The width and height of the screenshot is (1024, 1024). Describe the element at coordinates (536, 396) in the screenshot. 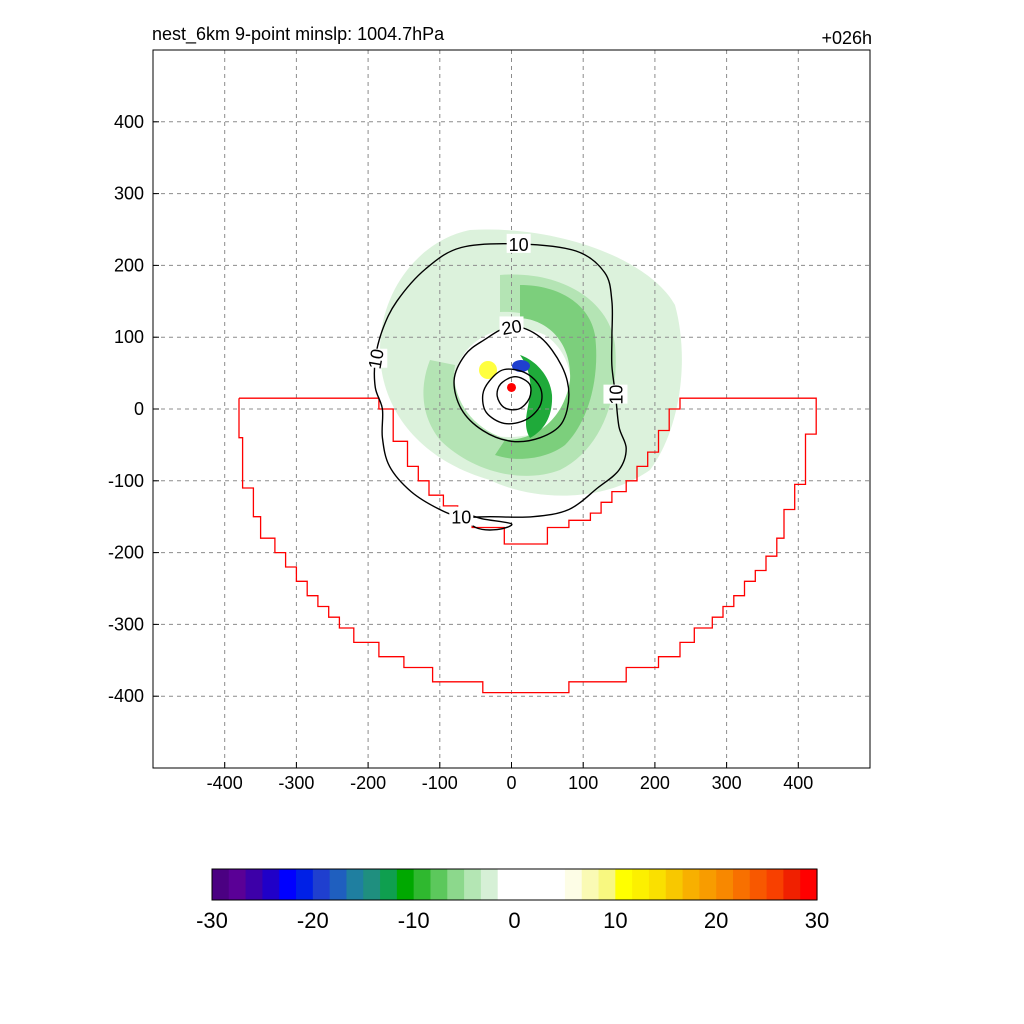

I see `field-shading-core` at that location.